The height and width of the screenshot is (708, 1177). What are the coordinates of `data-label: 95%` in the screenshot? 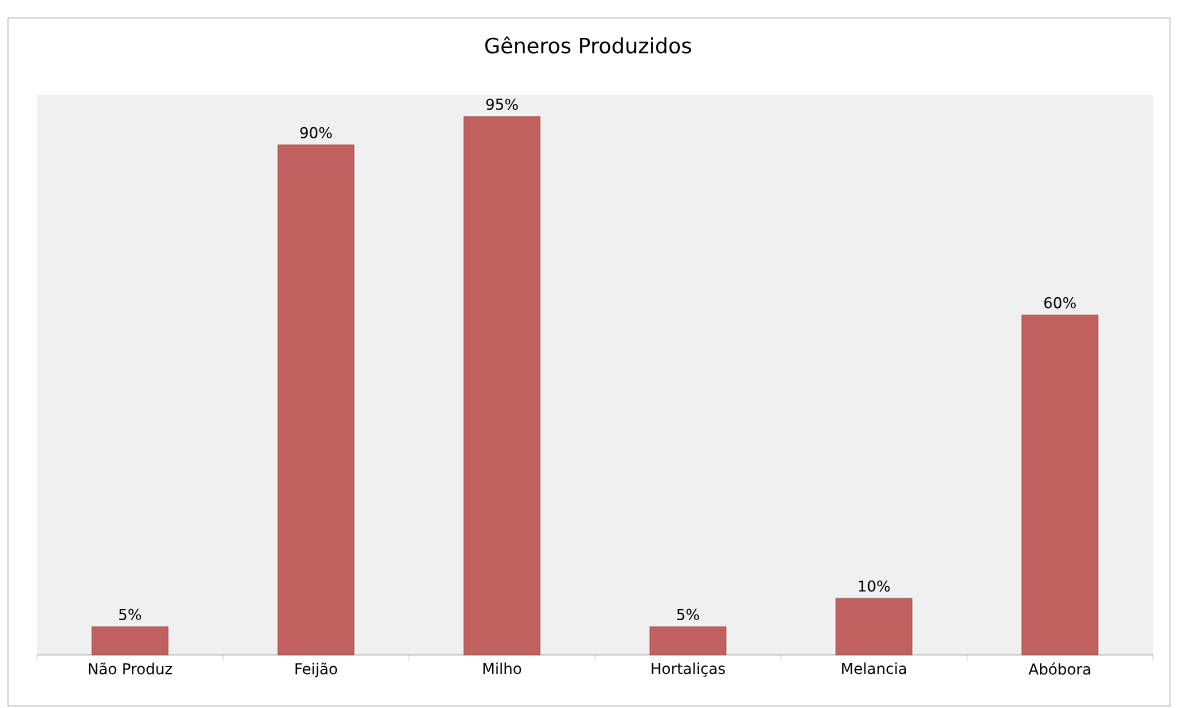 It's located at (502, 104).